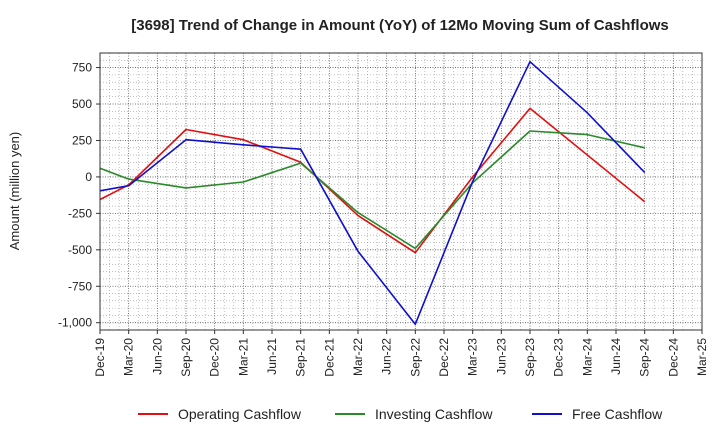 This screenshot has height=440, width=720. I want to click on x-tick-label: Jun-22, so click(387, 356).